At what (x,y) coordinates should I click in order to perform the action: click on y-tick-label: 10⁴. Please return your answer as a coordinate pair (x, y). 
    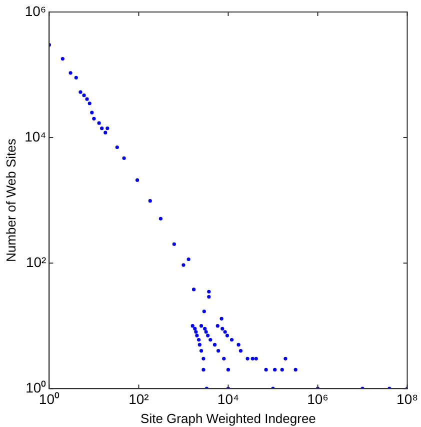
    Looking at the image, I should click on (35, 136).